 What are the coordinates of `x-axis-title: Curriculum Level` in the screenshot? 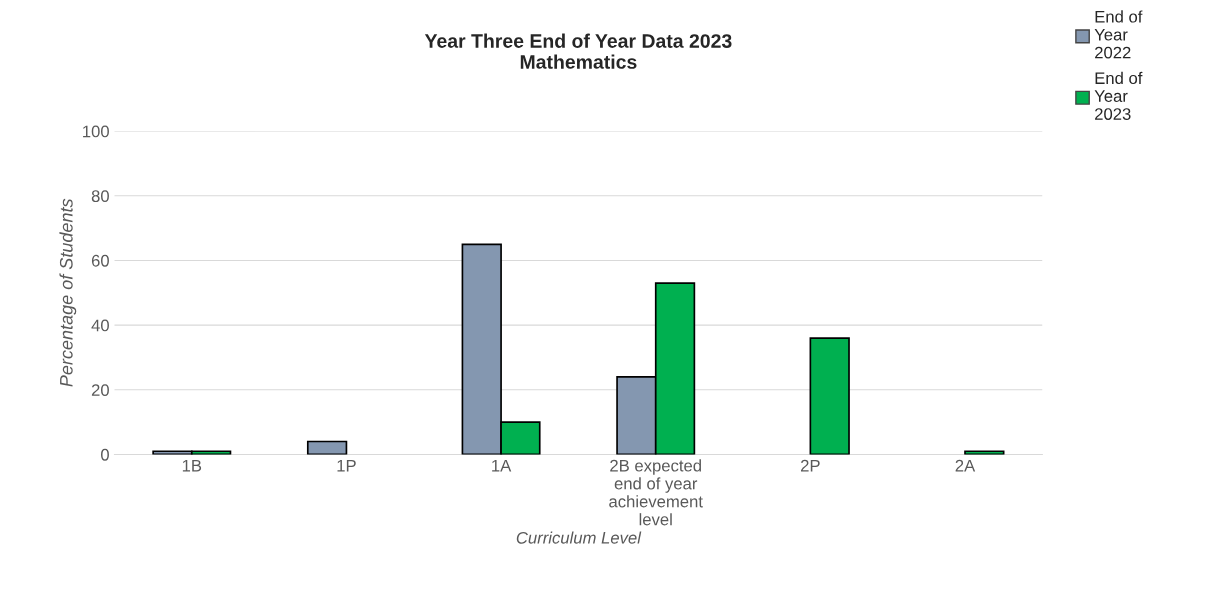 It's located at (579, 537).